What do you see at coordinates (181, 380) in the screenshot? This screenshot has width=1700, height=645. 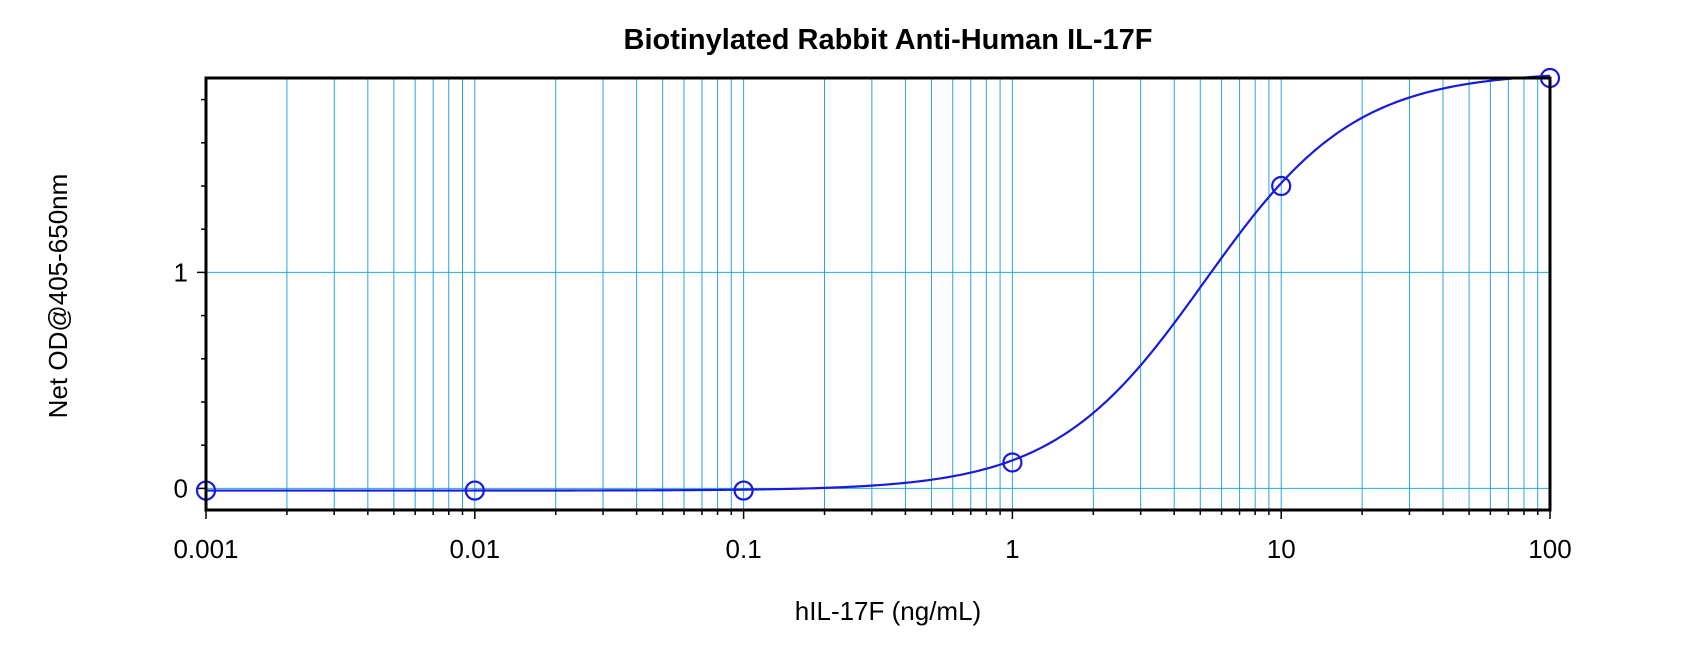 I see `y-tick-labels: 01` at bounding box center [181, 380].